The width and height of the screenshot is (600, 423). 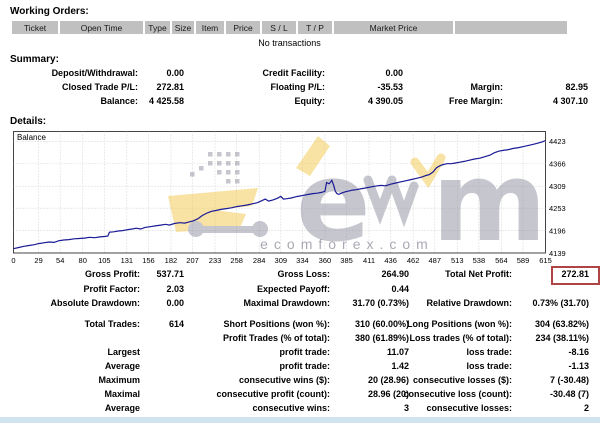 What do you see at coordinates (406, 408) in the screenshot?
I see `stat-value: 3` at bounding box center [406, 408].